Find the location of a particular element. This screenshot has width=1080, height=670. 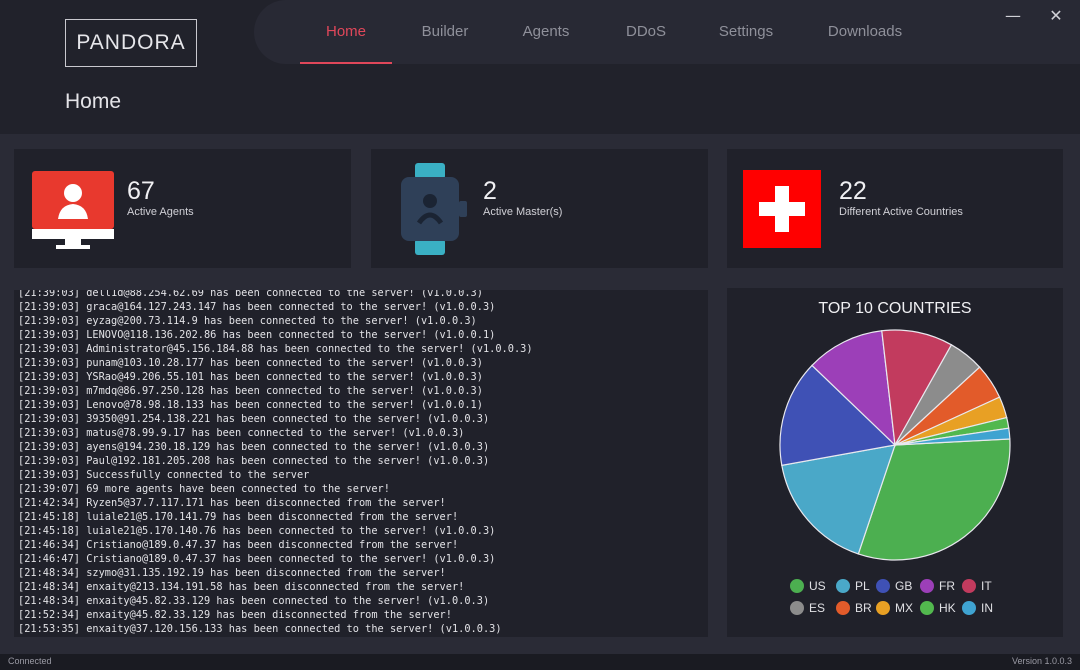

active-countries-card: 22 Different Active Countries is located at coordinates (895, 208).